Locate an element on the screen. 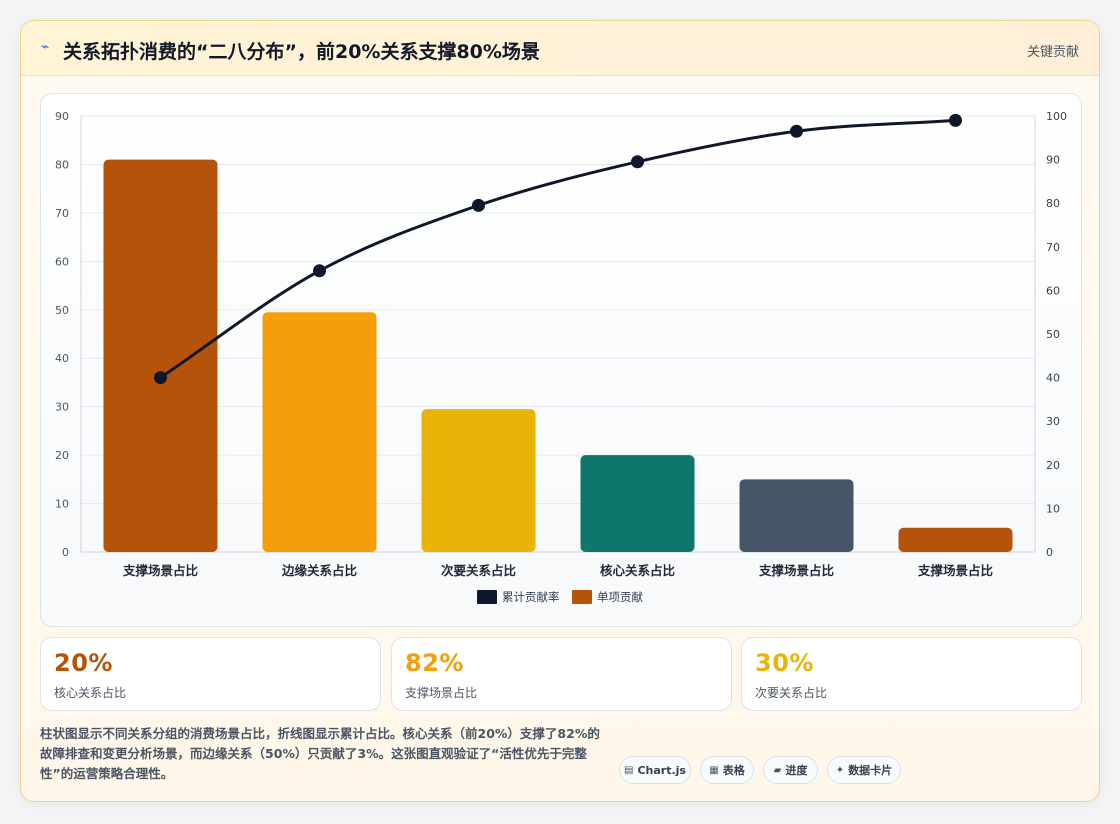 The image size is (1120, 824). y-left-tick-label: 60 is located at coordinates (62, 261).